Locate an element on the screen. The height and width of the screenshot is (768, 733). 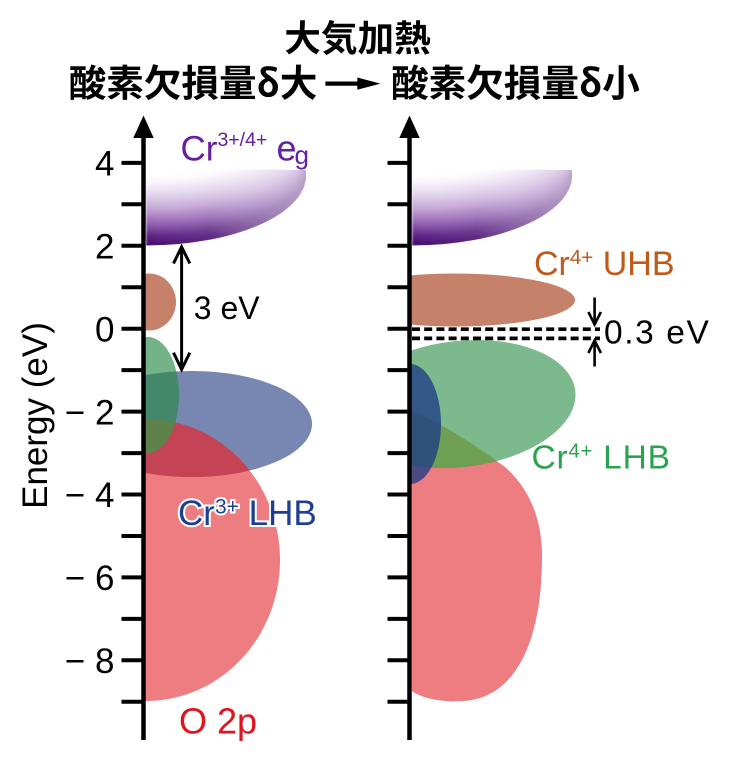
svg-text: g is located at coordinates (302, 155).